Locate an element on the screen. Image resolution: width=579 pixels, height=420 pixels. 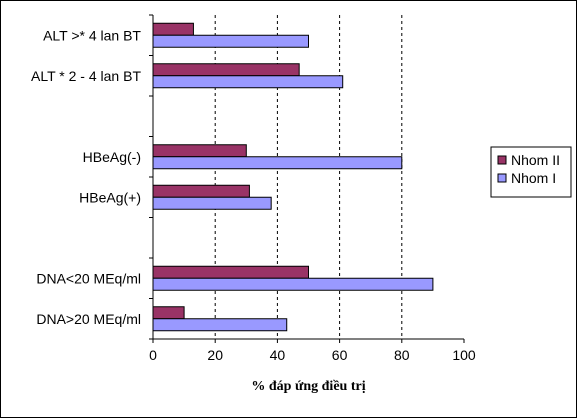
category-label: ALT >* 4 lan BT is located at coordinates (92, 35).